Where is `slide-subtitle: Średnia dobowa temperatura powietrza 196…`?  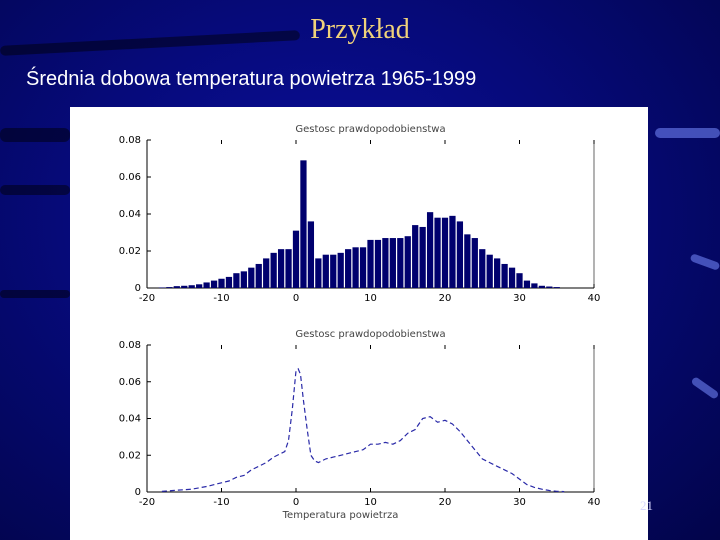
slide-subtitle: Średnia dobowa temperatura powietrza 196… is located at coordinates (251, 79).